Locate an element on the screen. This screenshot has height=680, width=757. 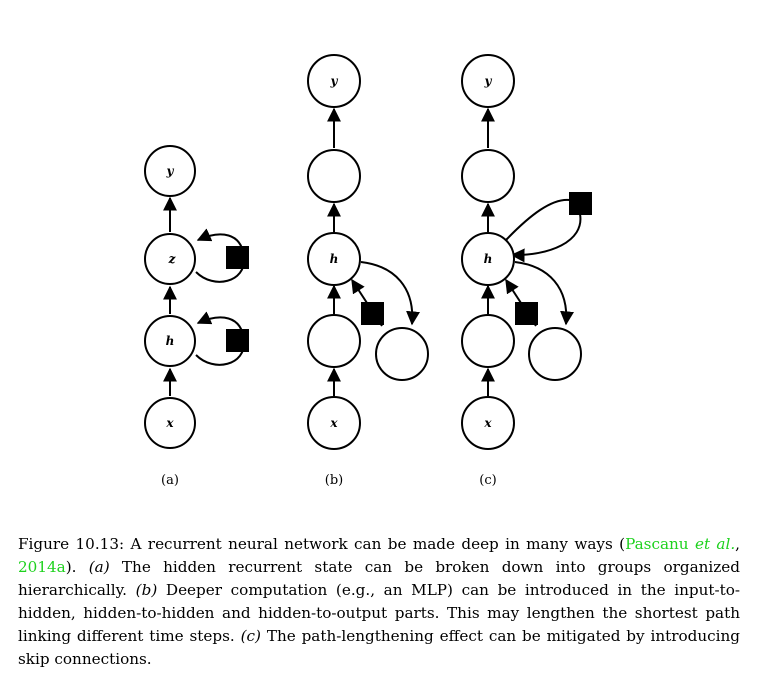
caption-part-a-label: (a) is located at coordinates (99, 567).